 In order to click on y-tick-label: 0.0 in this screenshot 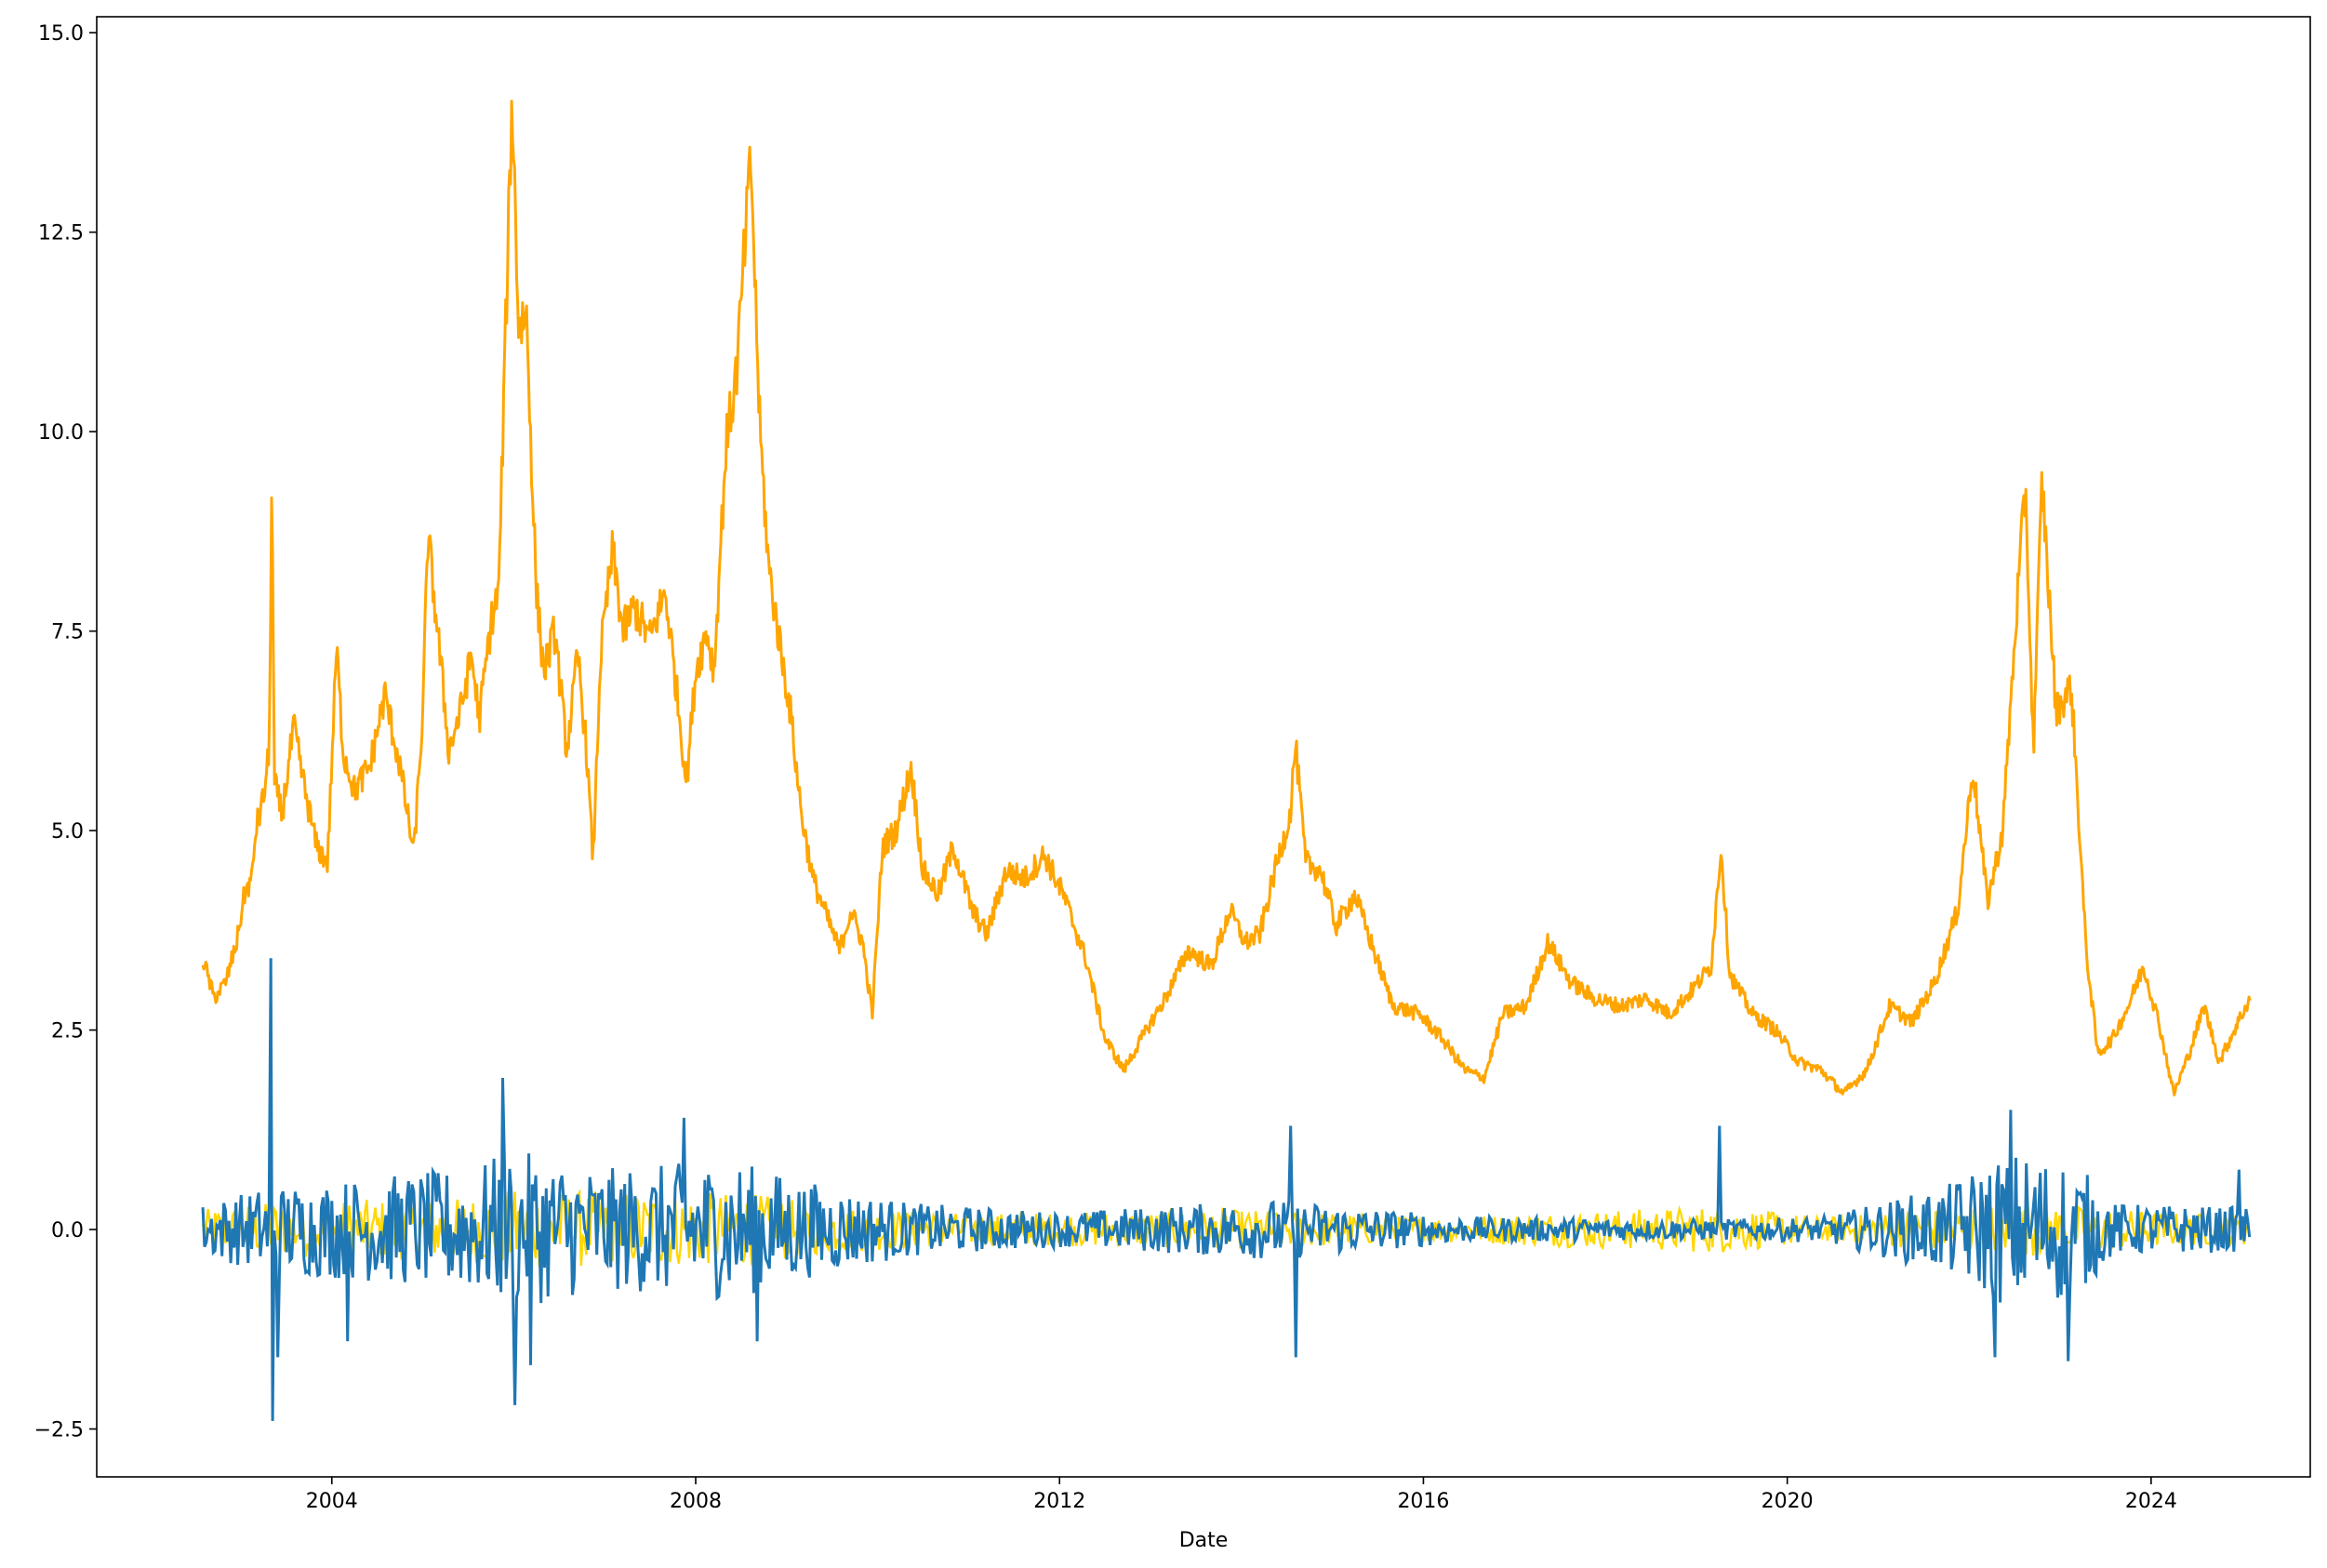, I will do `click(67, 1230)`.